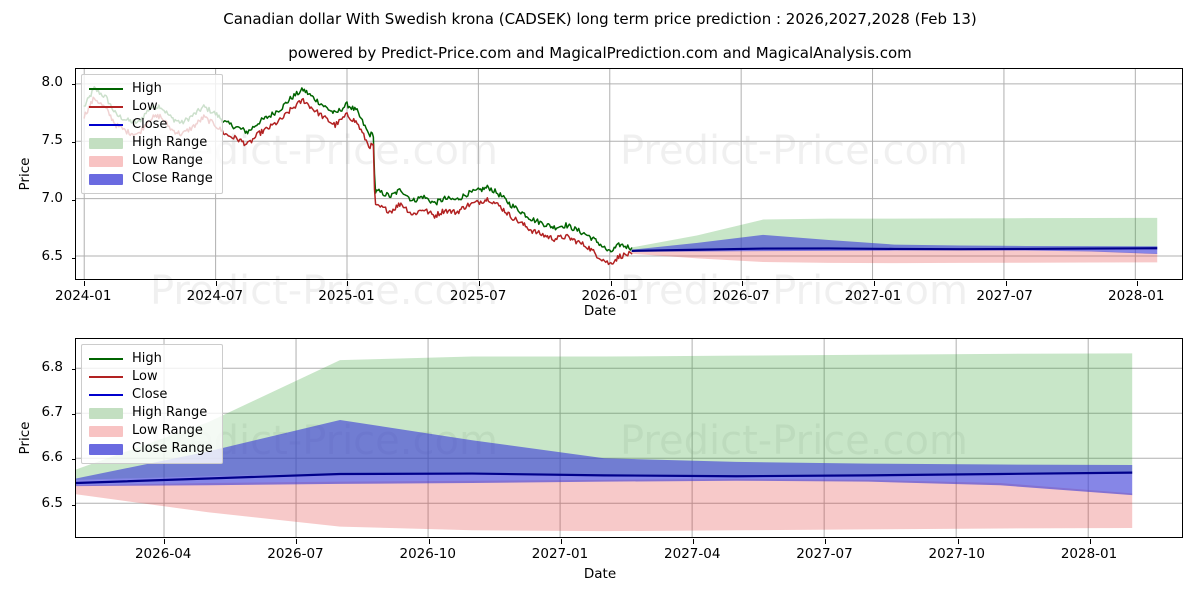  Describe the element at coordinates (163, 554) in the screenshot. I see `x-tick-label: 2026-04` at that location.